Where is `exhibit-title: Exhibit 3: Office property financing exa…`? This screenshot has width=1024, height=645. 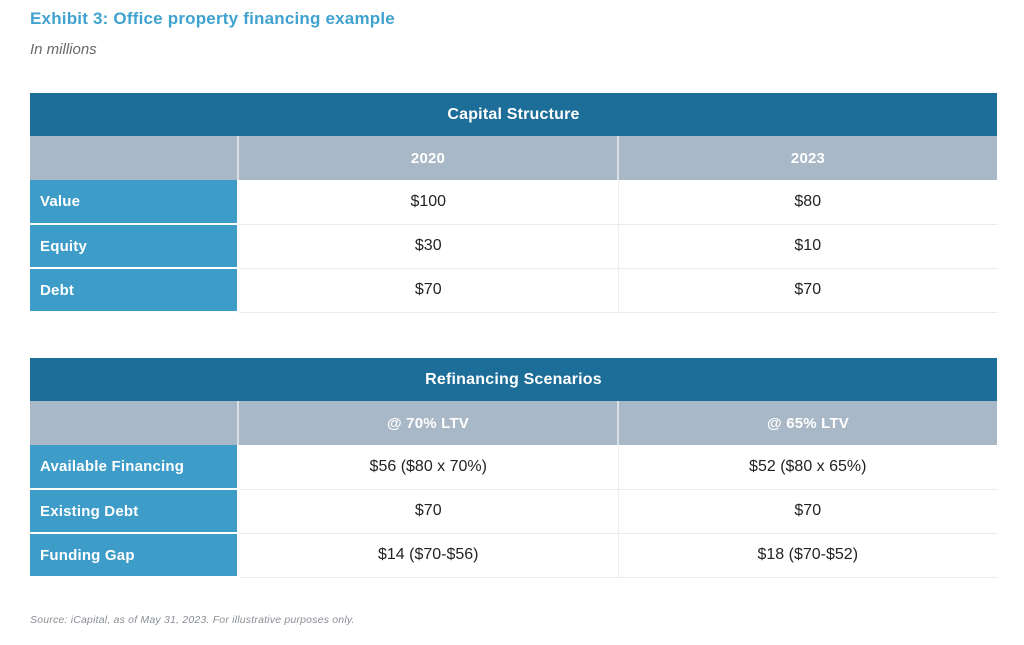 exhibit-title: Exhibit 3: Office property financing exa… is located at coordinates (212, 18).